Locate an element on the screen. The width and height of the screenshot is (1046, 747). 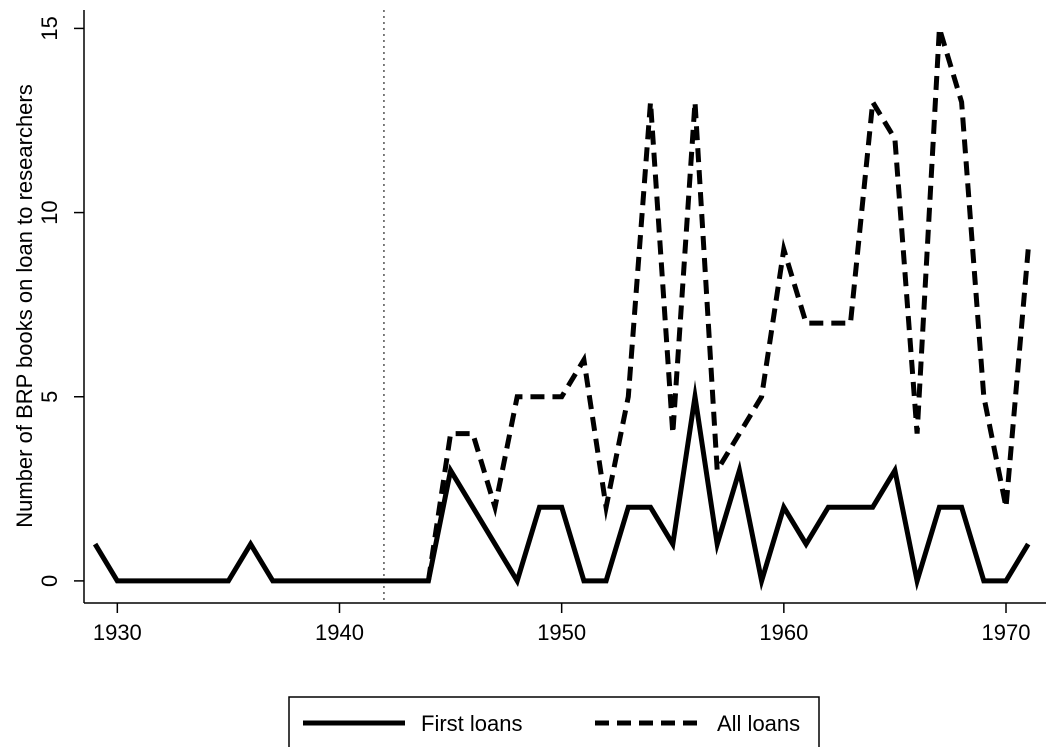
x-ticks: 1930 1940 1950 1960 1970 is located at coordinates (562, 624).